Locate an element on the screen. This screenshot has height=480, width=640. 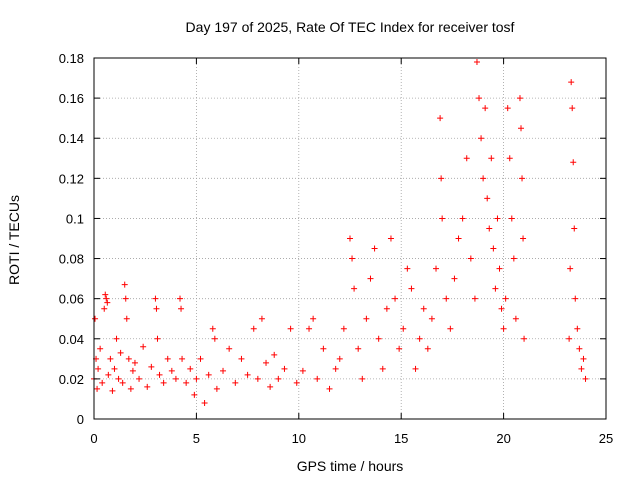
x-tick-label: 0 is located at coordinates (93, 438).